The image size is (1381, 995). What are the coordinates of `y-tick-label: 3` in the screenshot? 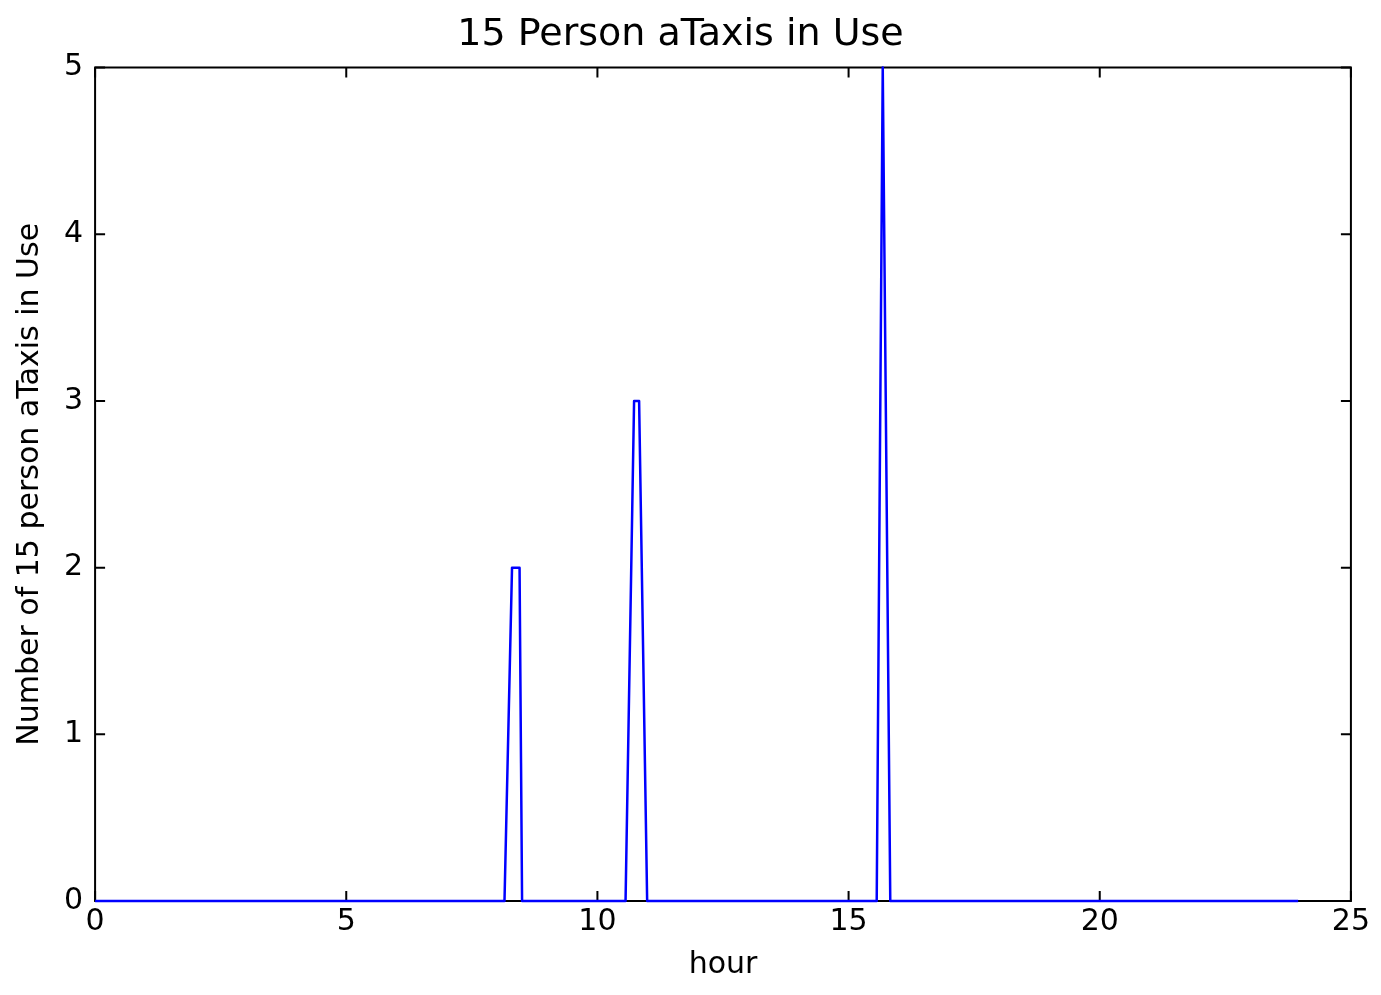 It's located at (73, 398).